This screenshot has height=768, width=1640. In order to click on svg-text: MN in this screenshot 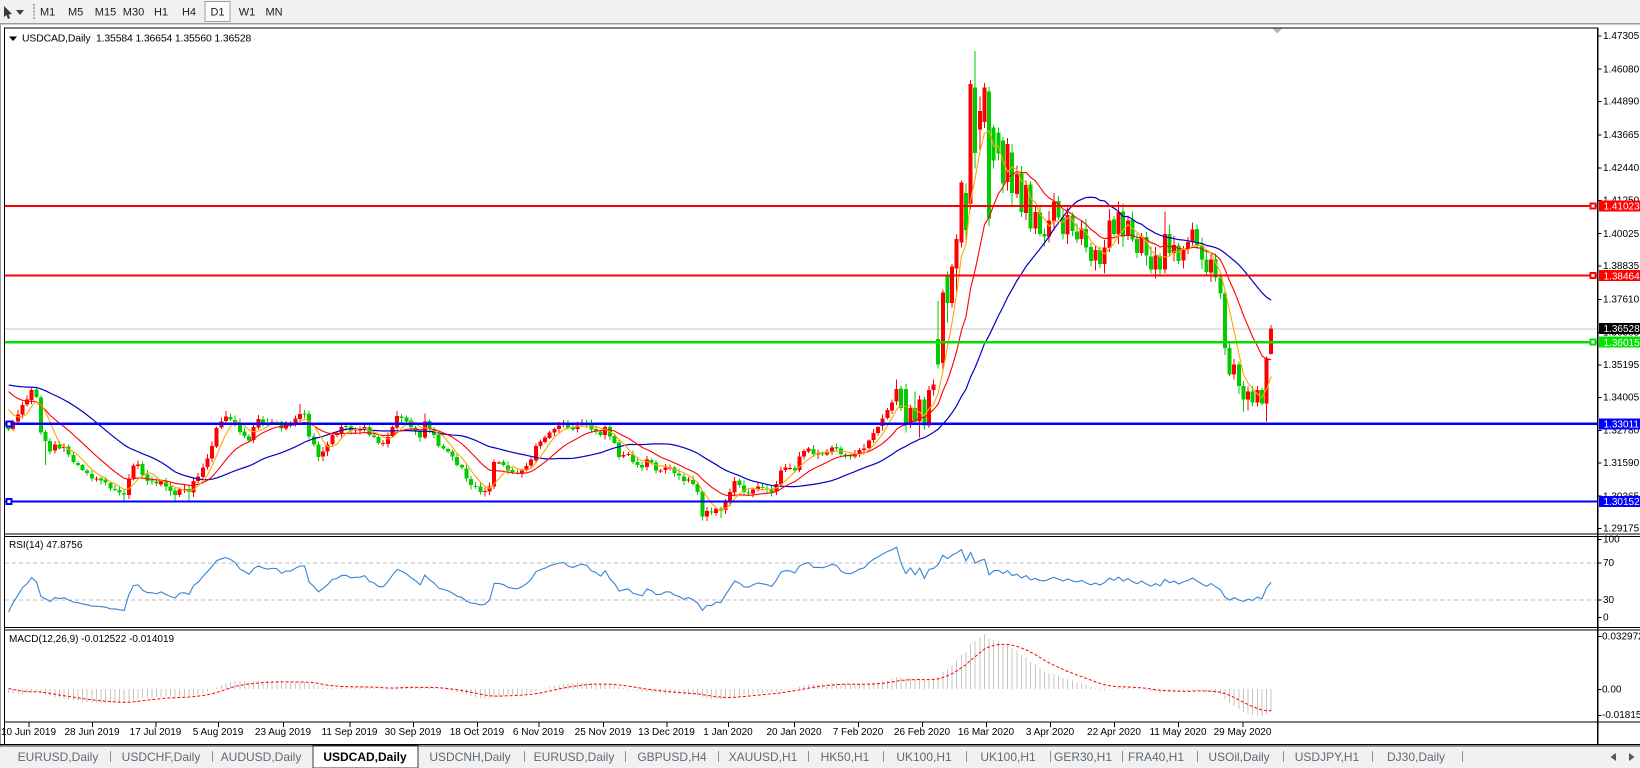, I will do `click(273, 13)`.